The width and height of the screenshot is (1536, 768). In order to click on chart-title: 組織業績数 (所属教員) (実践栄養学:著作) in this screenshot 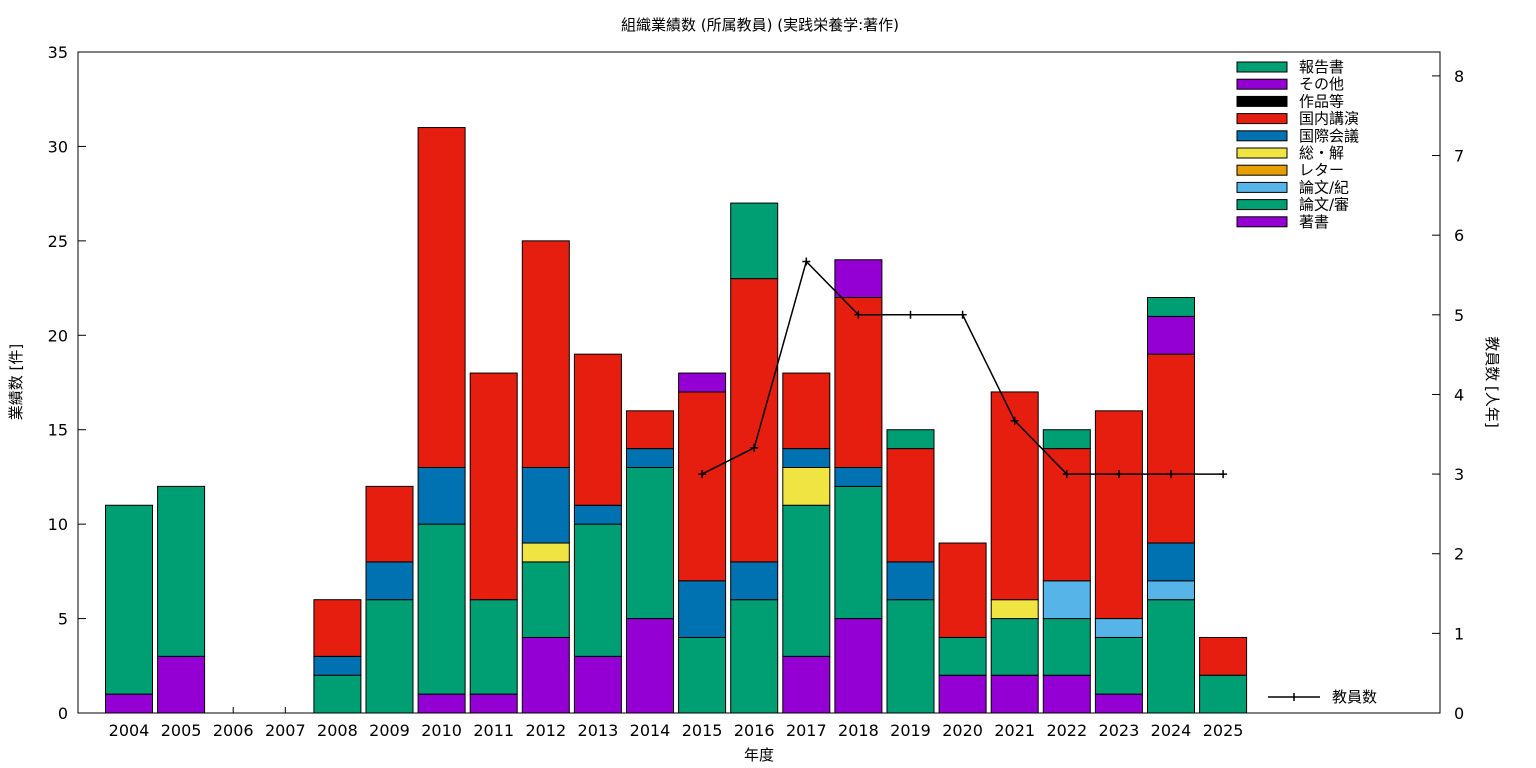, I will do `click(760, 25)`.